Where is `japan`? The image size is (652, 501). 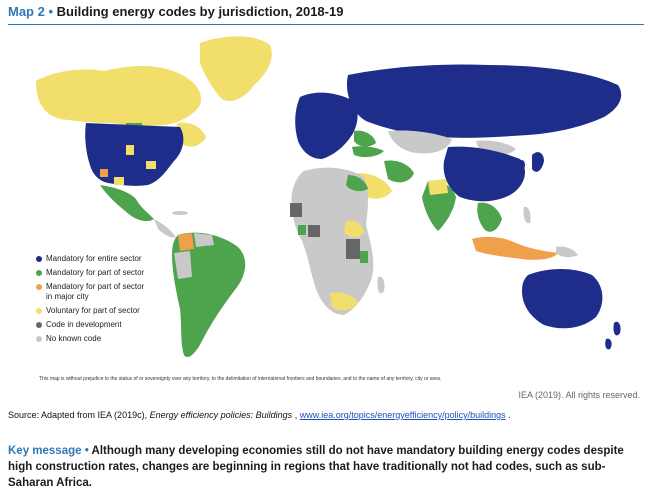 japan is located at coordinates (538, 162).